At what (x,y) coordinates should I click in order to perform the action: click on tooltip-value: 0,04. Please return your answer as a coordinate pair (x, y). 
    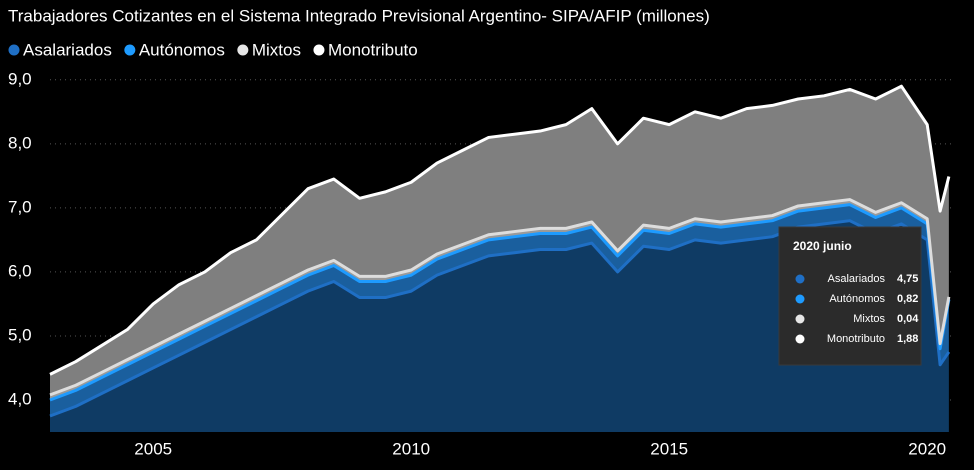
    Looking at the image, I should click on (908, 319).